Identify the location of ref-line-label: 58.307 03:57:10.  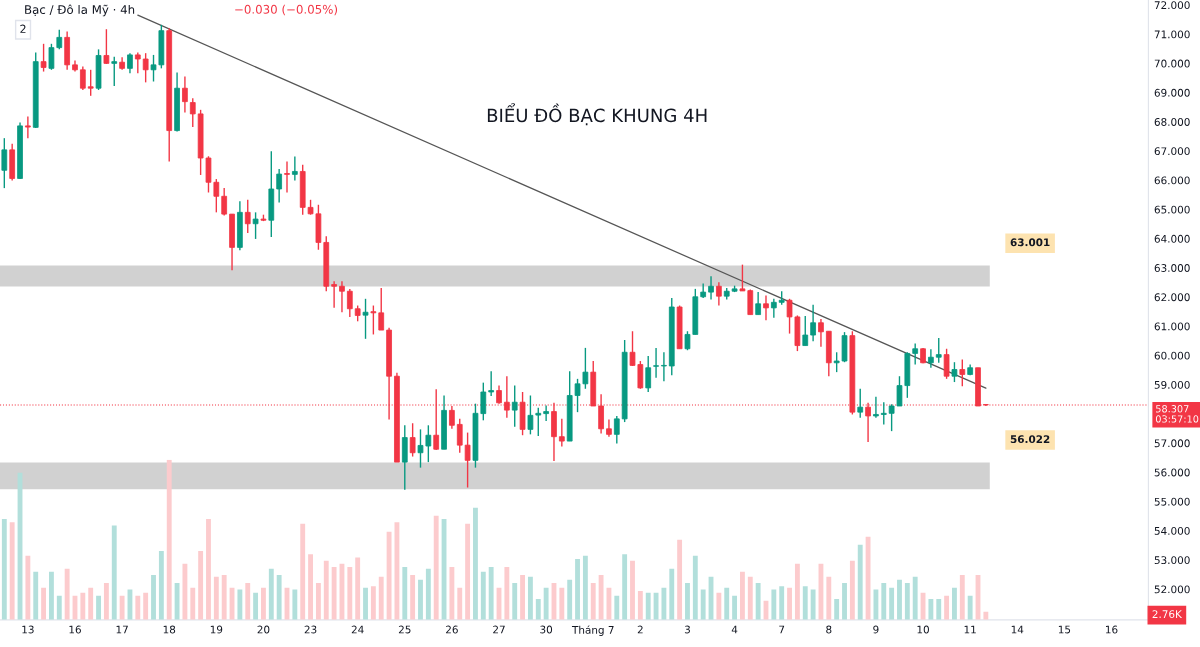
(1177, 414).